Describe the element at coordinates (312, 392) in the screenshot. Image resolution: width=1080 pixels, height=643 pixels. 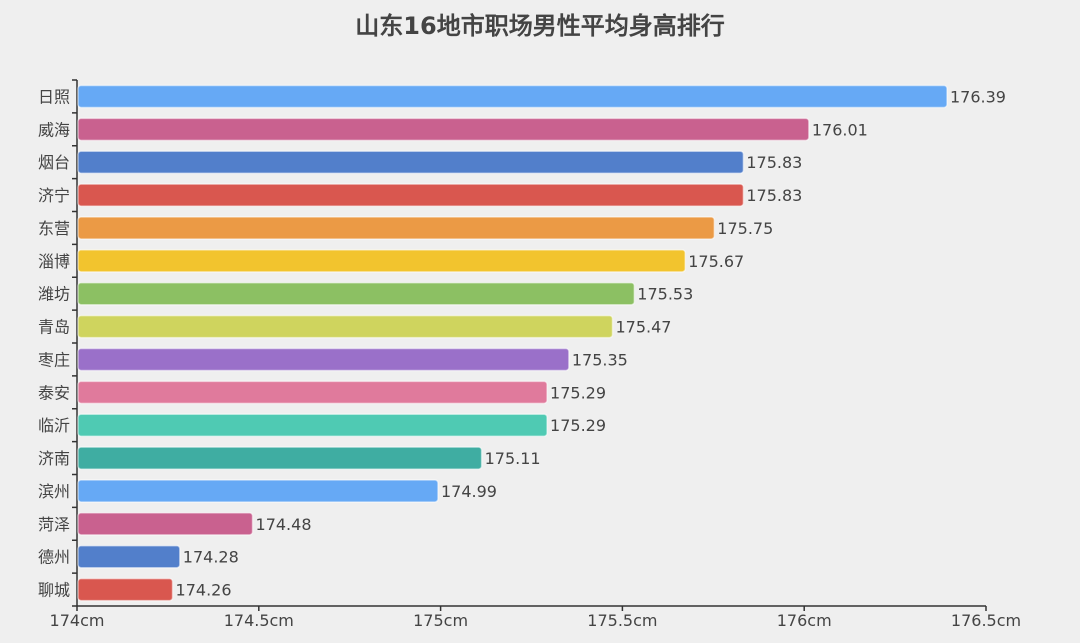
I see `bar-泰安` at that location.